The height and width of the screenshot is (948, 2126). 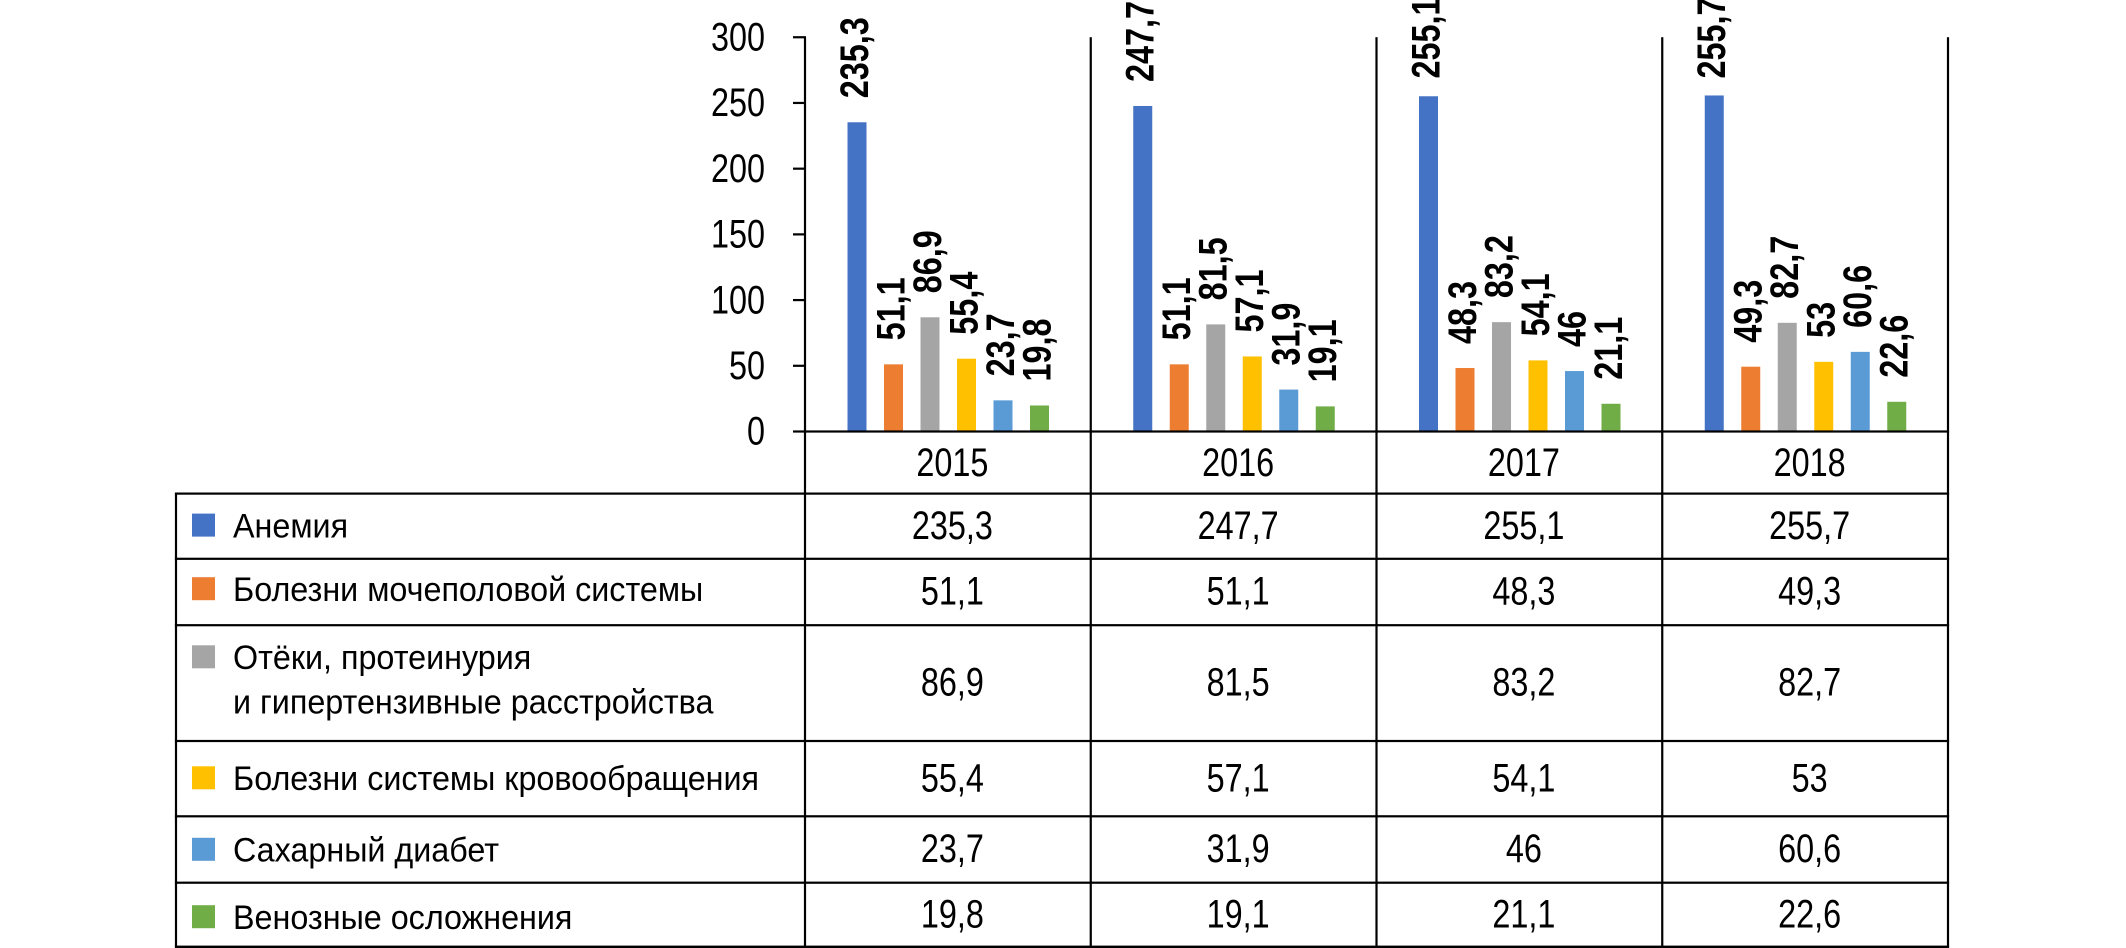 I want to click on svg-text: Болезни системы кровообращения, so click(x=496, y=779).